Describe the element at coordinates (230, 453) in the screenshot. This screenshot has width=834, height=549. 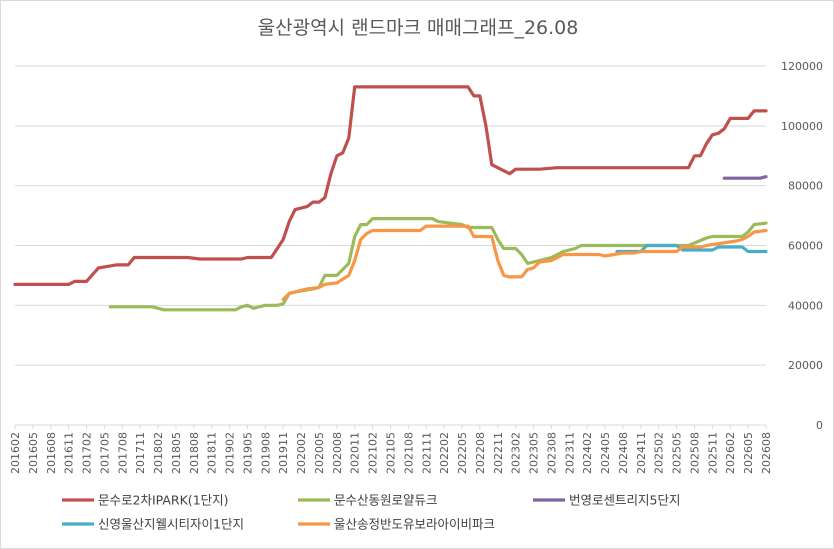
I see `x-tick-label: 201902` at that location.